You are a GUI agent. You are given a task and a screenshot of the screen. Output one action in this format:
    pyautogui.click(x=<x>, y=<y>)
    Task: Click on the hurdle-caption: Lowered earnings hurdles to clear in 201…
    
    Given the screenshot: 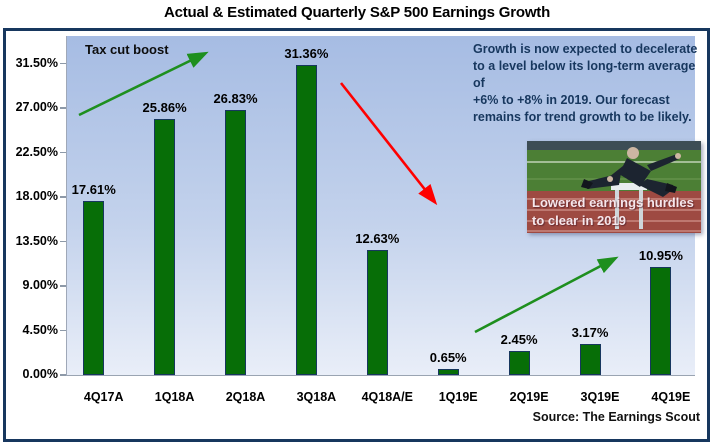 What is the action you would take?
    pyautogui.click(x=613, y=211)
    